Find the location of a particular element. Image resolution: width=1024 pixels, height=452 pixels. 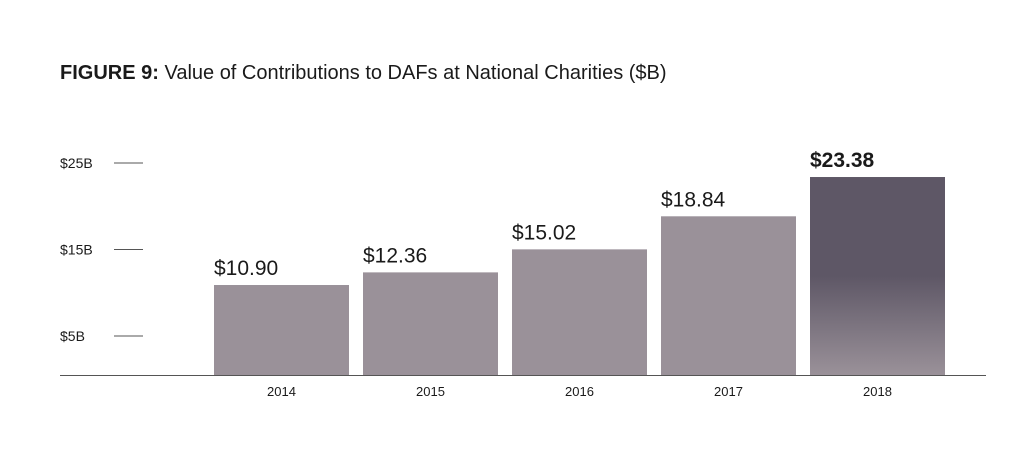

bar-2016 is located at coordinates (579, 312).